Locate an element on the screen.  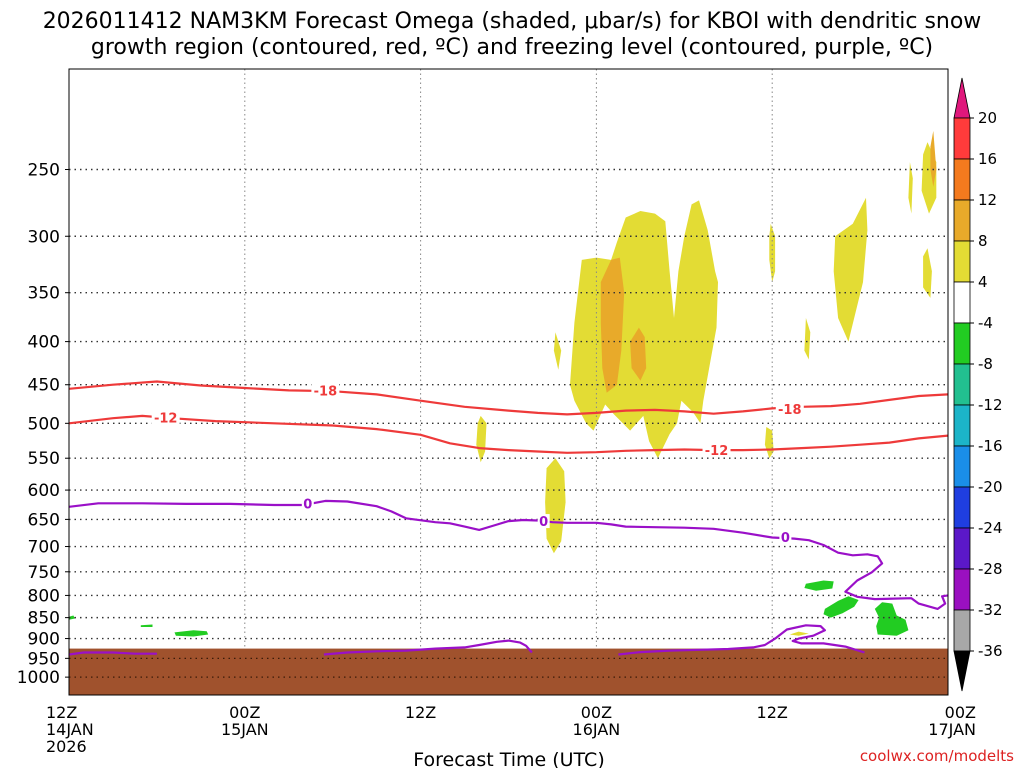
x-tick-label-60-1: 17JAN is located at coordinates (952, 729).